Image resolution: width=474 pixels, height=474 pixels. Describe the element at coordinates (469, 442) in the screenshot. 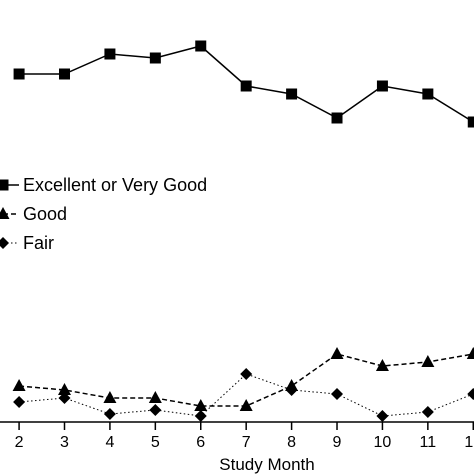

I see `x-tick-label: 12` at that location.